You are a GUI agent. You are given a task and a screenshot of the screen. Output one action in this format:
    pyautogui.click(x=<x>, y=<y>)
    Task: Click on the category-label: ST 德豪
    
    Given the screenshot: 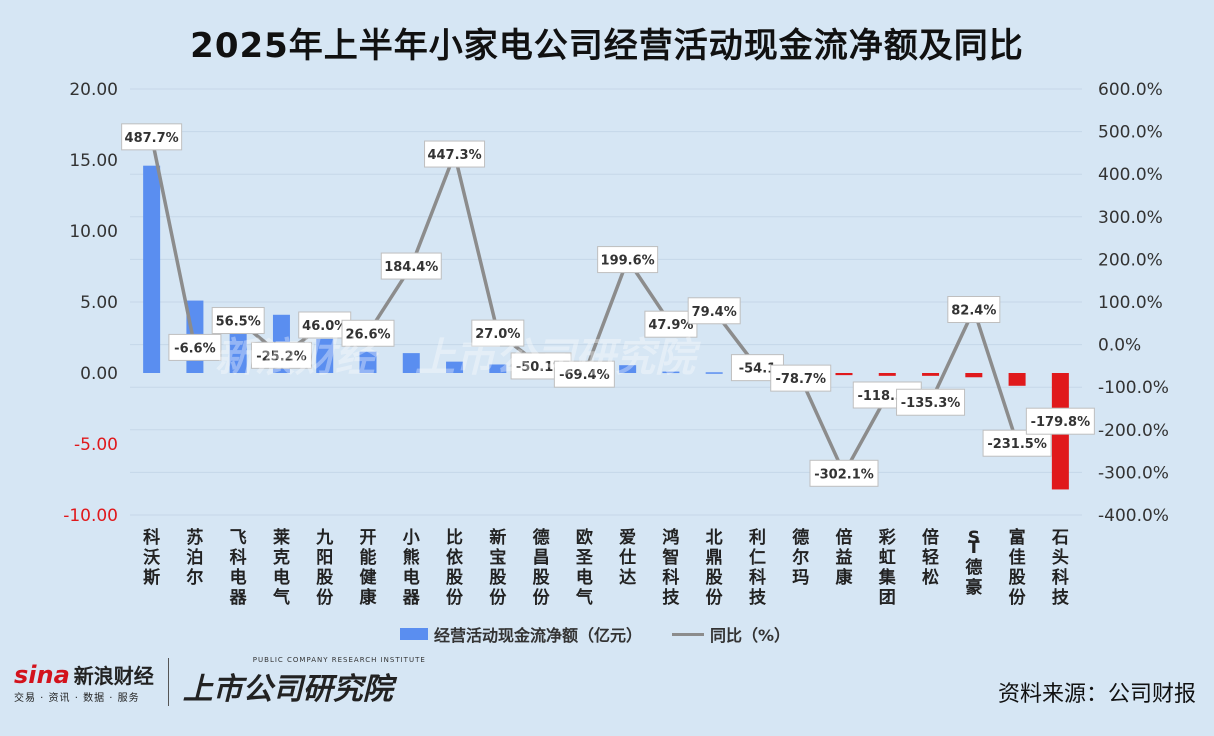 What is the action you would take?
    pyautogui.click(x=973, y=563)
    